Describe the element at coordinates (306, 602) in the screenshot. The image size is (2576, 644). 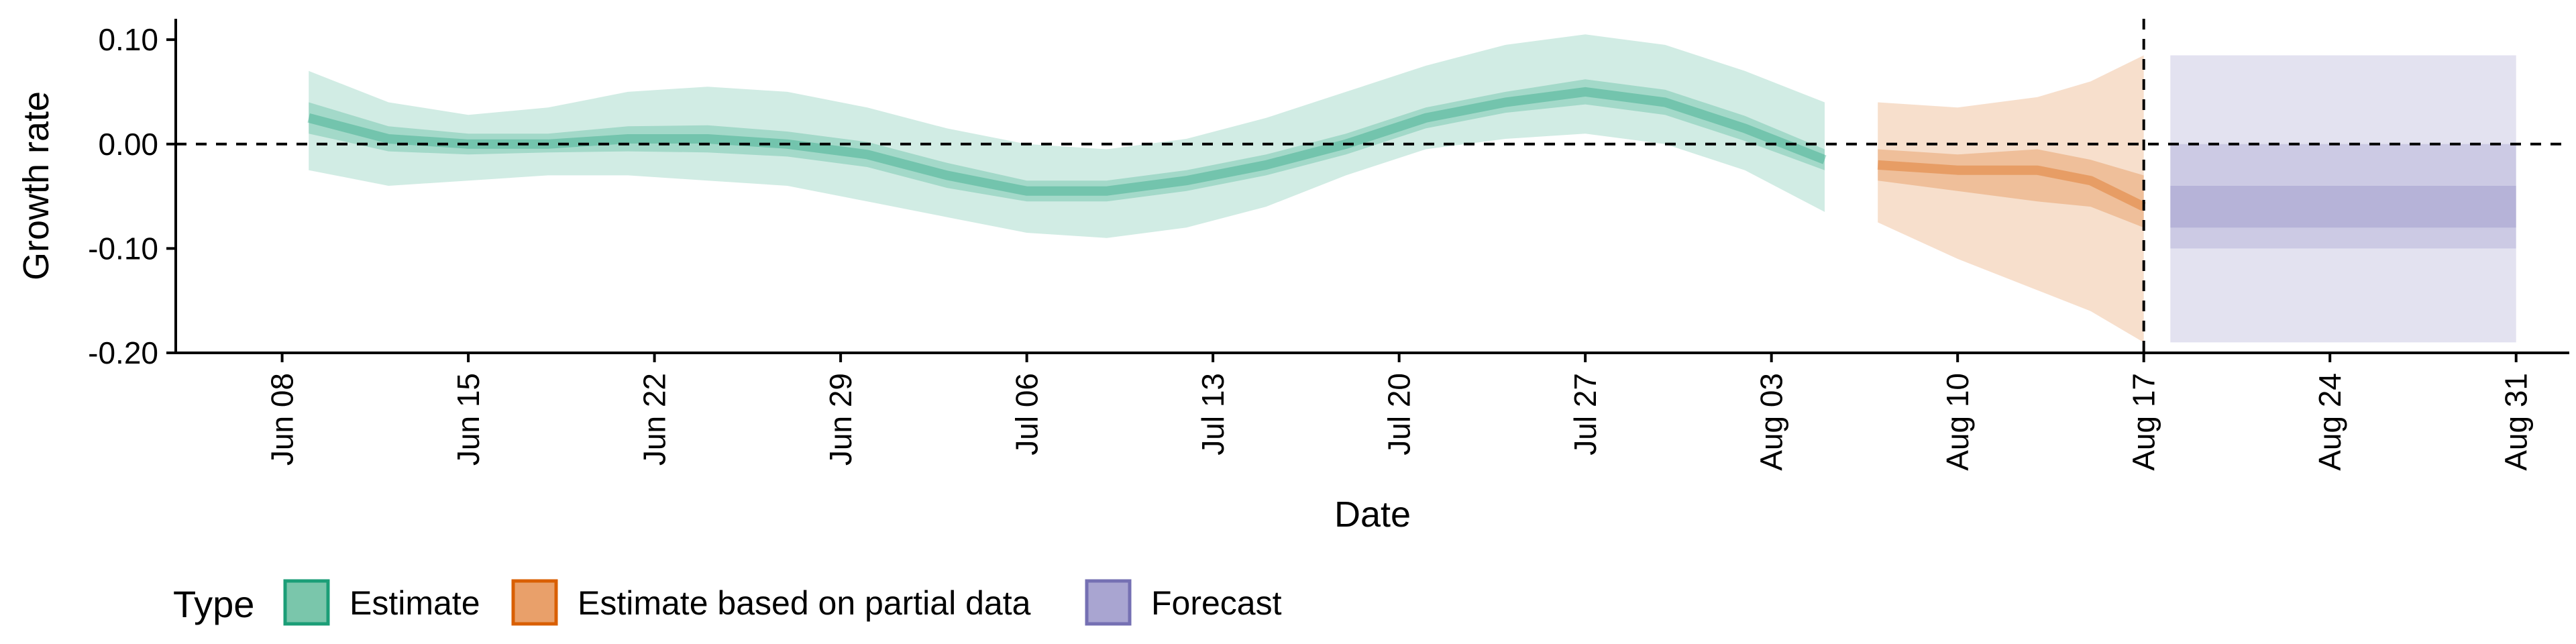
I see `legend-key-estimate` at that location.